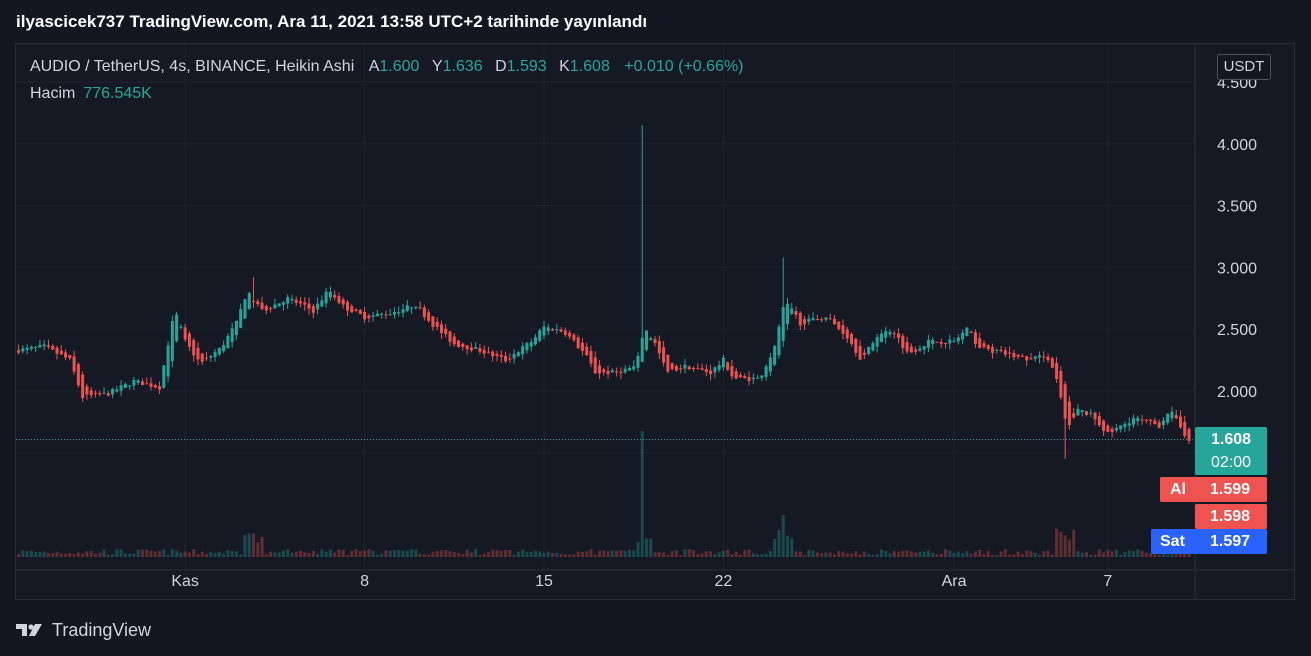  What do you see at coordinates (1209, 541) in the screenshot?
I see `bid-button: Sat 1.597` at bounding box center [1209, 541].